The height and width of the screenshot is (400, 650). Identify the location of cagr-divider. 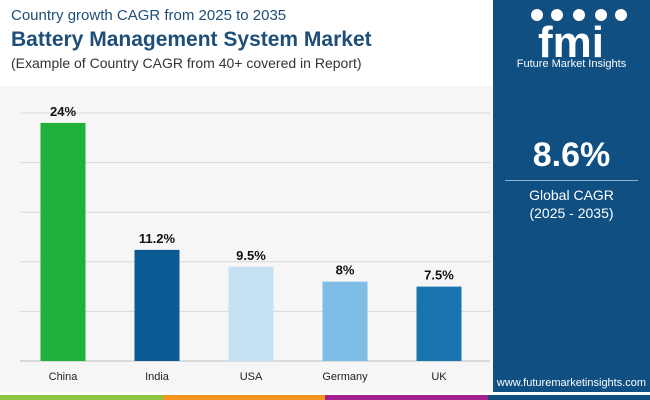
(571, 180).